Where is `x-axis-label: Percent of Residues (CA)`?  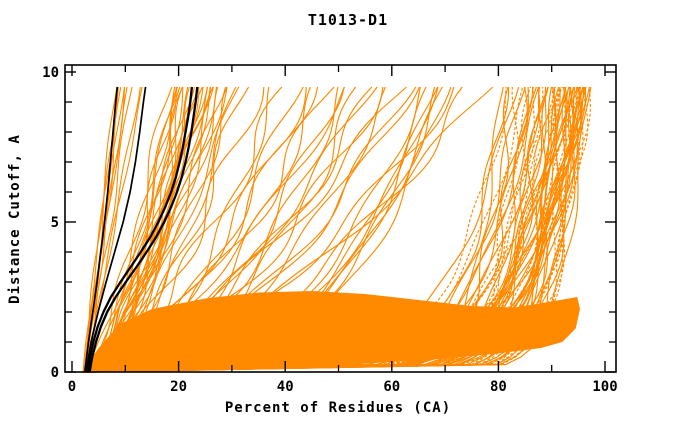 x-axis-label: Percent of Residues (CA) is located at coordinates (338, 408).